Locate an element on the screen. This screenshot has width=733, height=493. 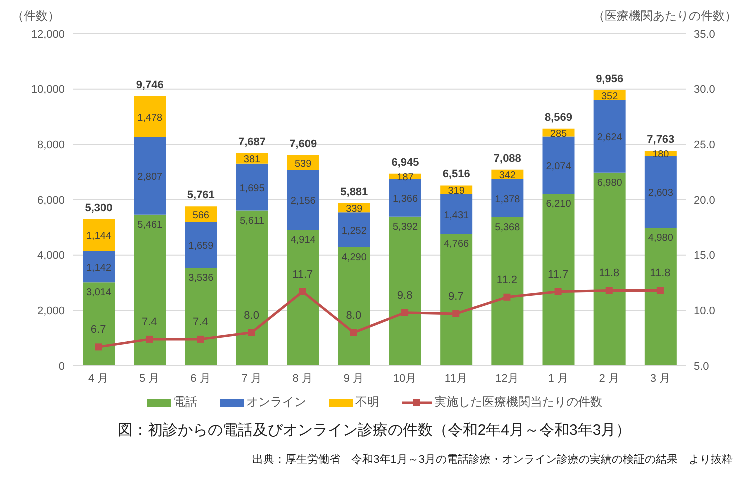
data-label: 1,431 is located at coordinates (457, 216).